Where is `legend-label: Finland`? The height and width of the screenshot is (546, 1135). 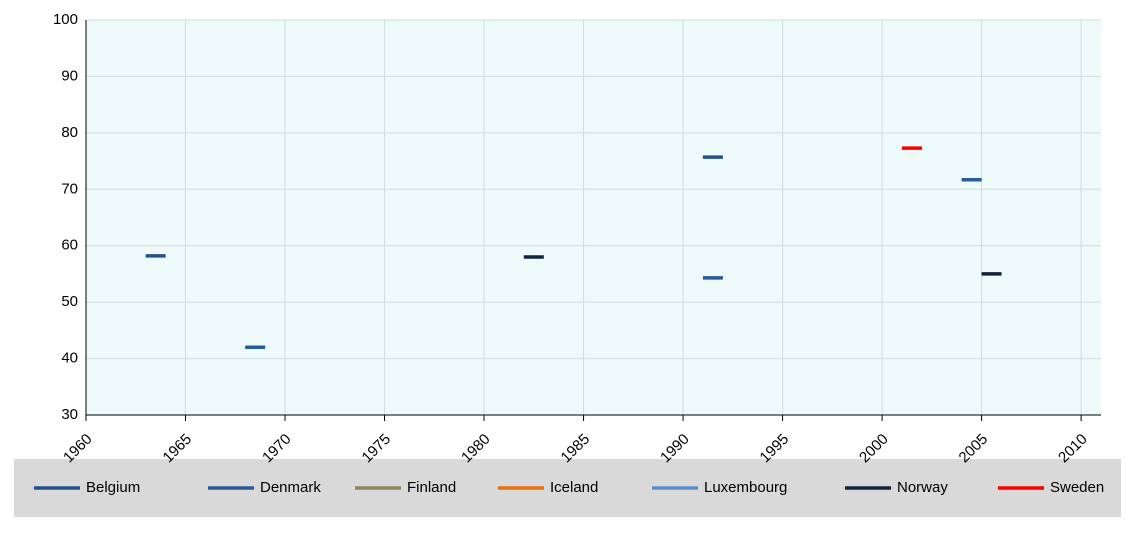
legend-label: Finland is located at coordinates (431, 487).